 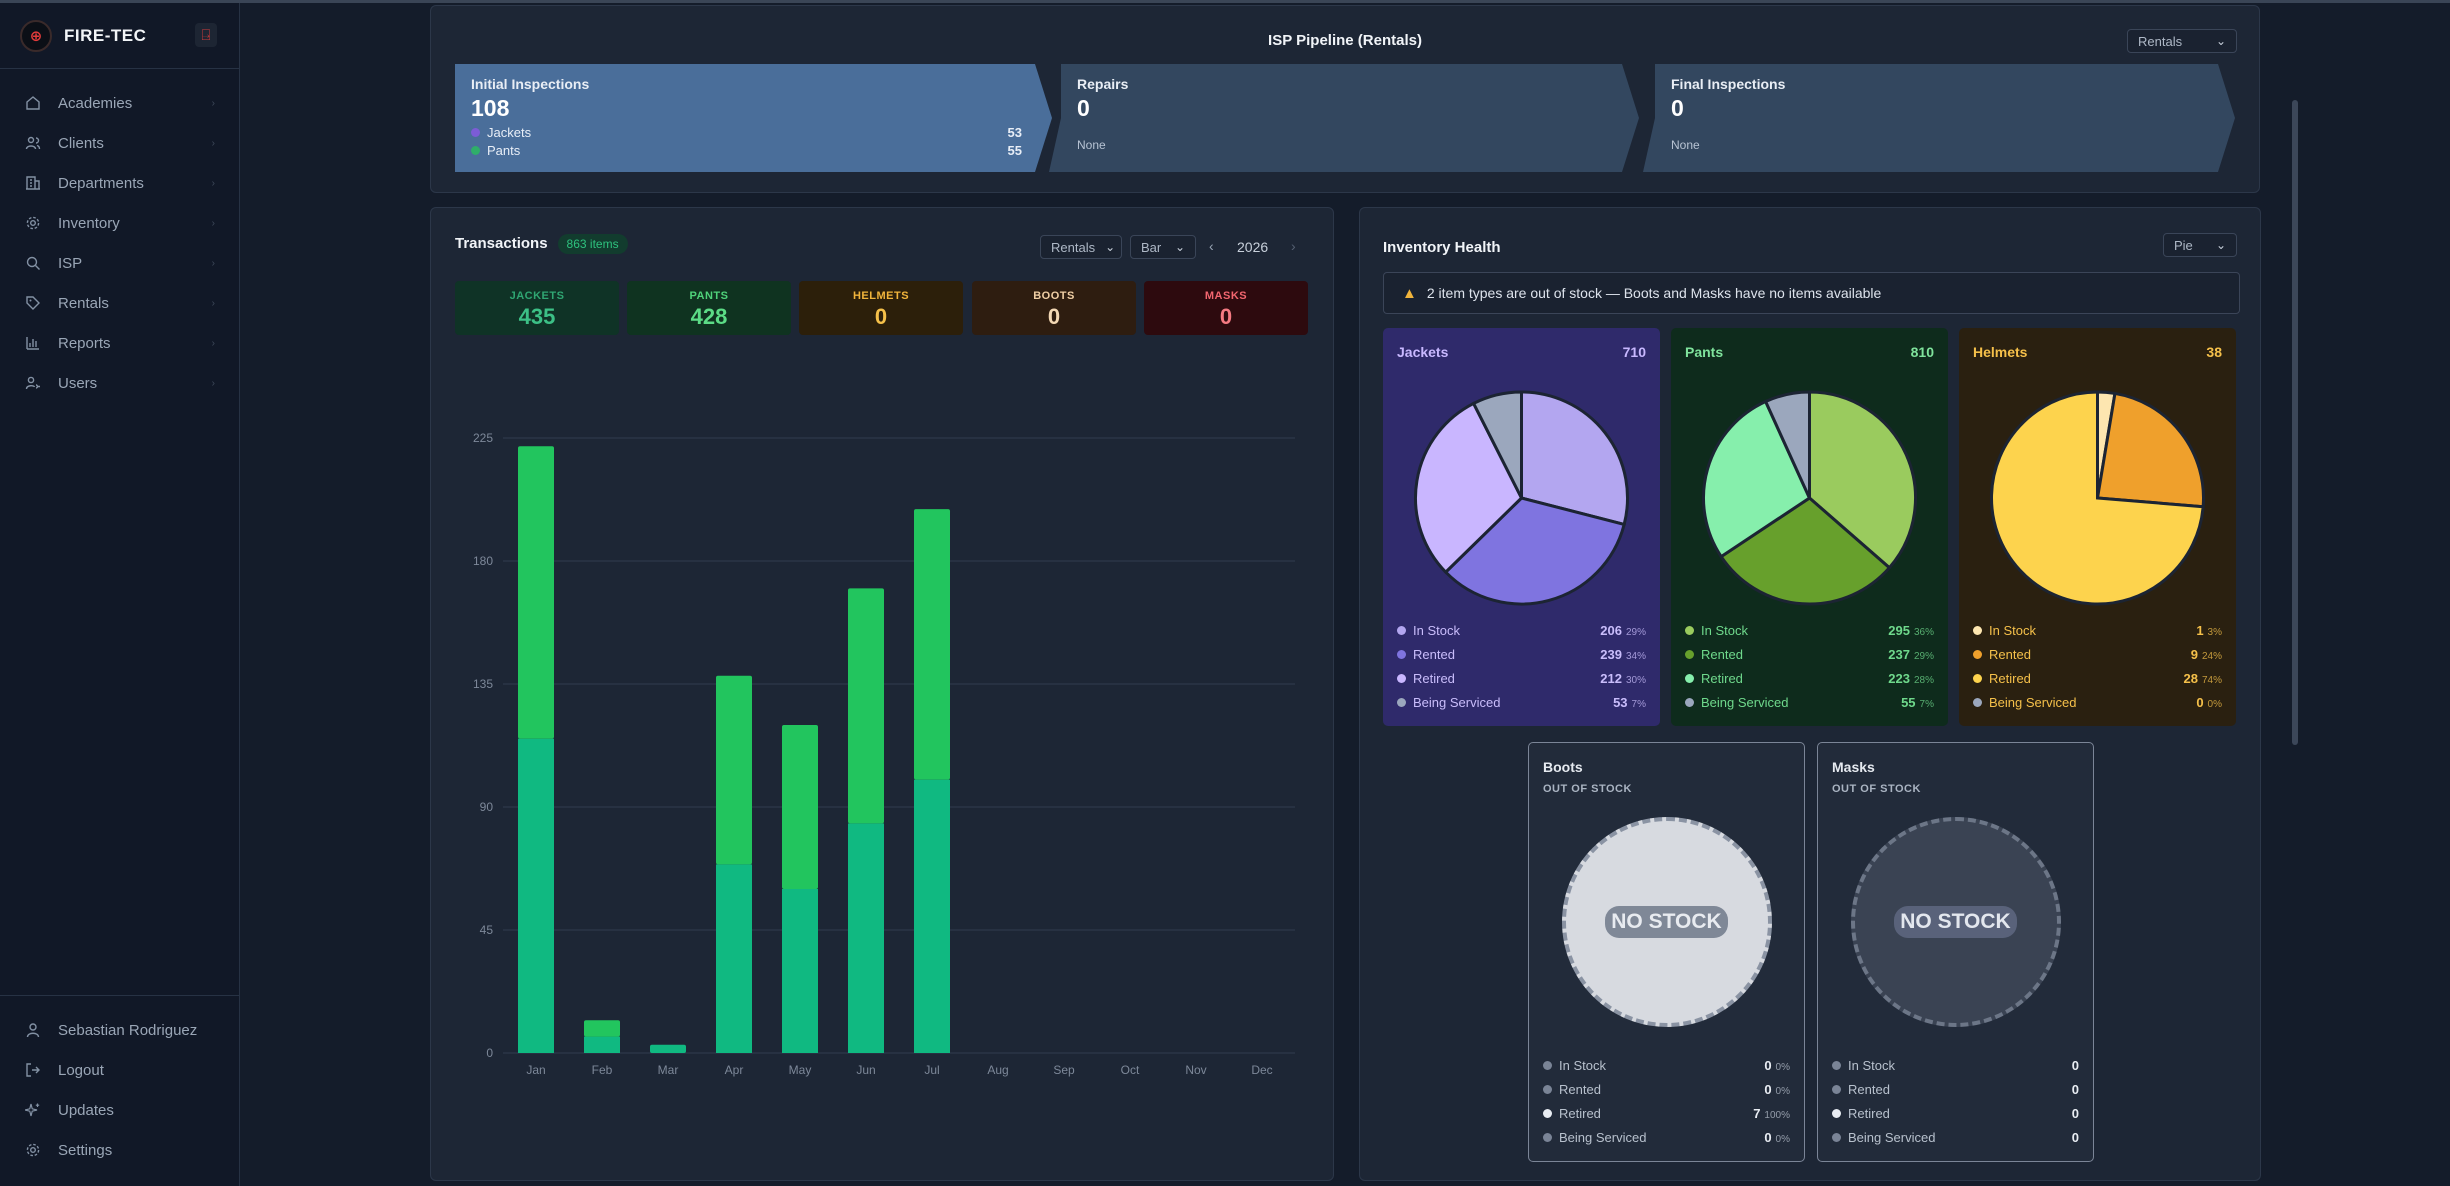 What do you see at coordinates (1908, 702) in the screenshot?
I see `legend-value: 55` at bounding box center [1908, 702].